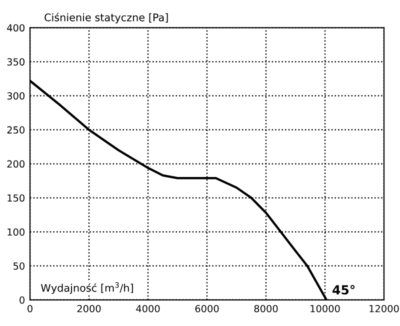 The width and height of the screenshot is (400, 326). Describe the element at coordinates (15, 62) in the screenshot. I see `y-tick-label: 350` at that location.